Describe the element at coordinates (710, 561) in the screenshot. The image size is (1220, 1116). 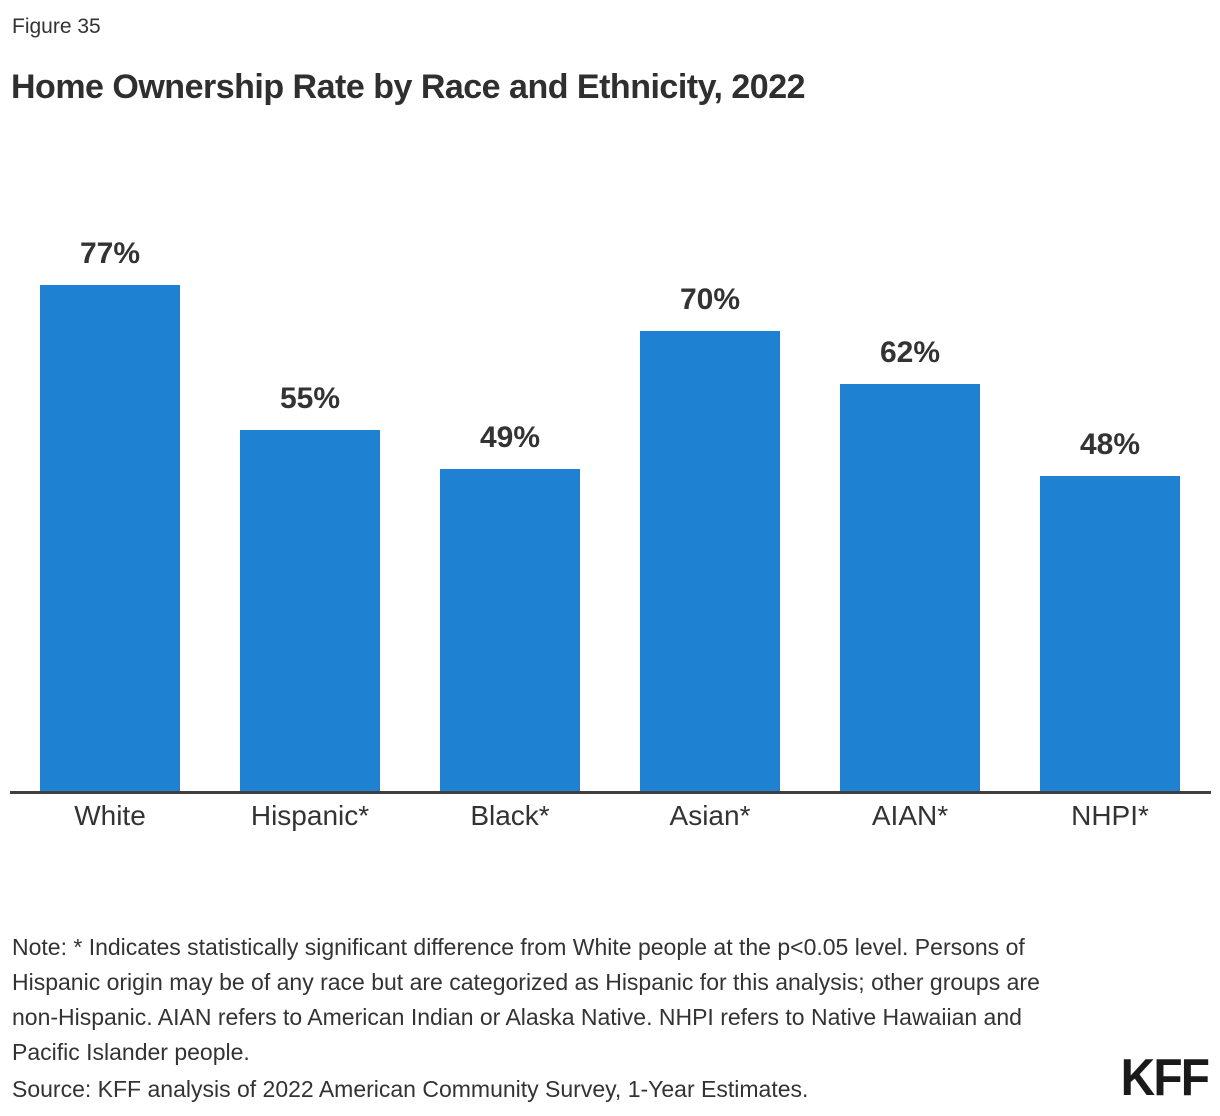
I see `bar-asian` at that location.